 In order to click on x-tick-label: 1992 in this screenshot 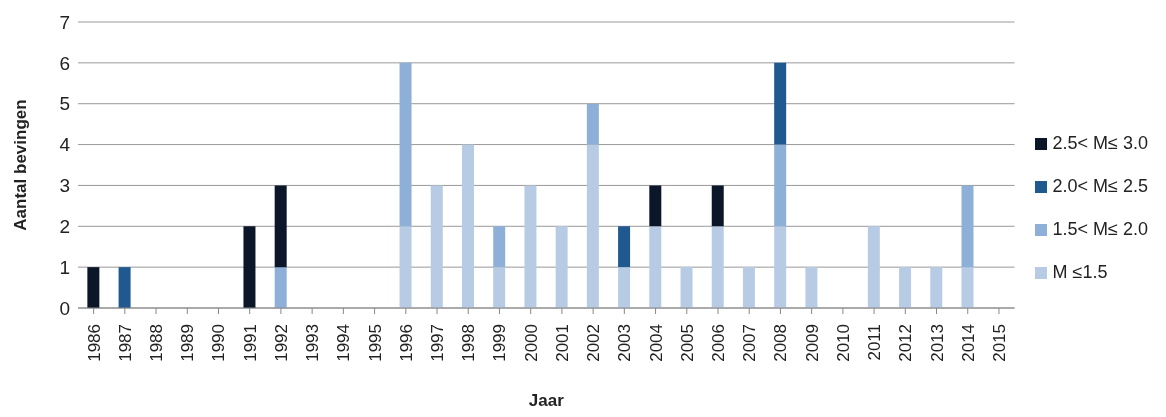, I will do `click(281, 343)`.